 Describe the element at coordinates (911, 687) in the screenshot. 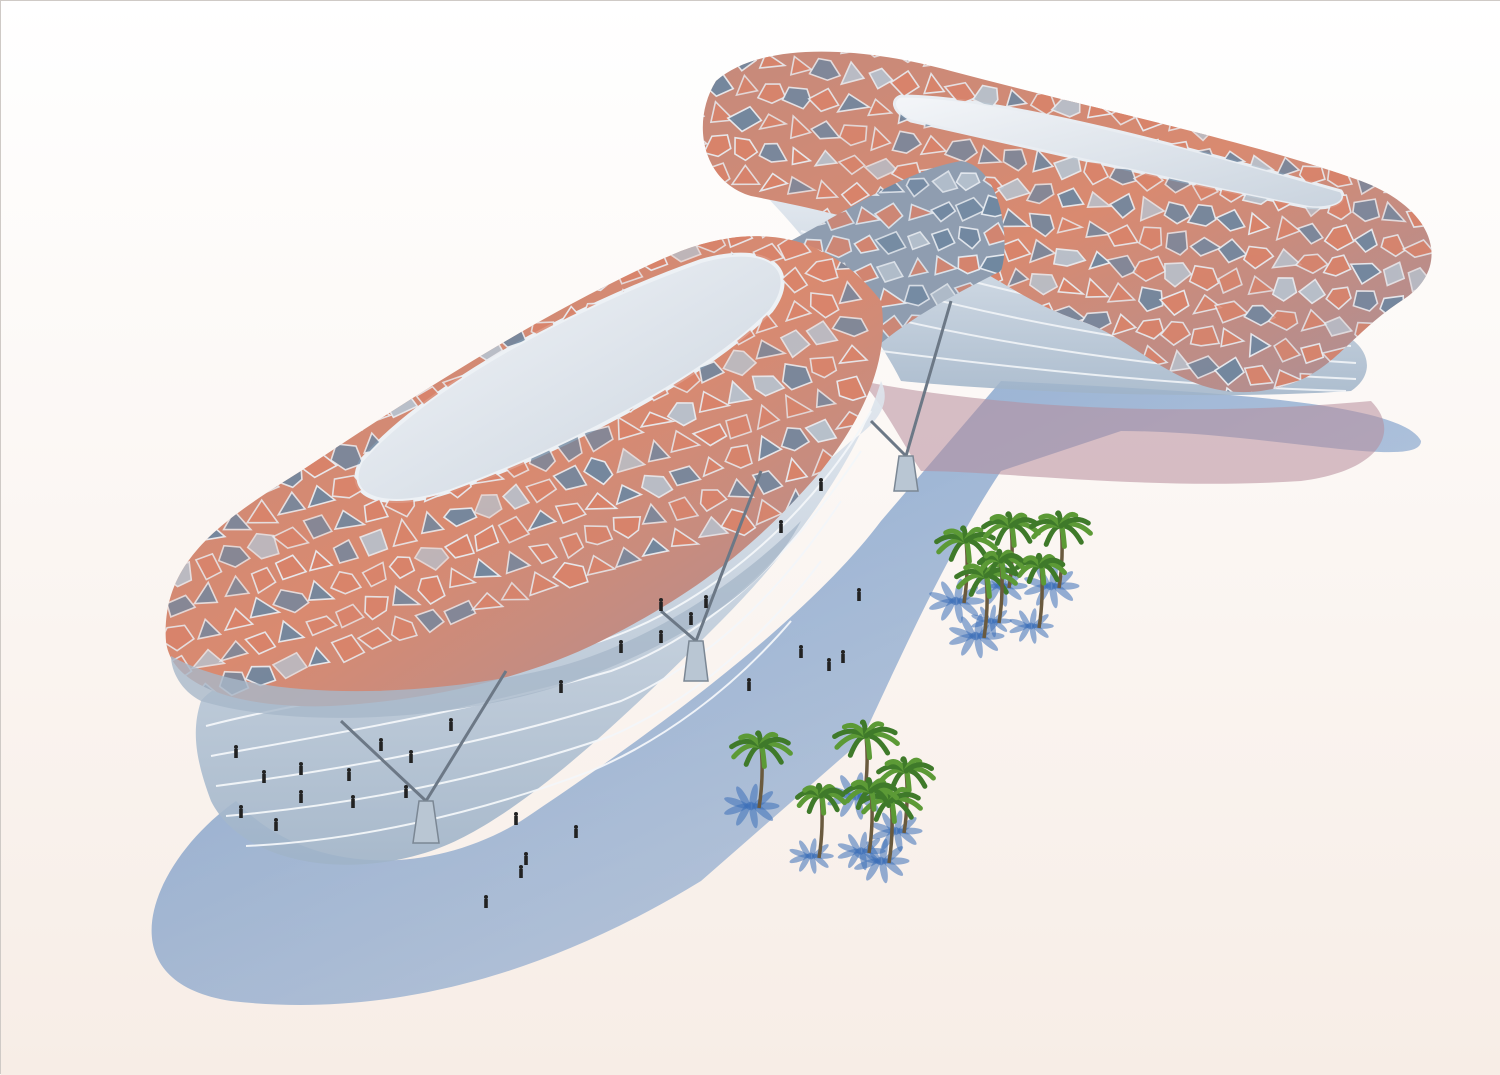

I see `palm-trees` at that location.